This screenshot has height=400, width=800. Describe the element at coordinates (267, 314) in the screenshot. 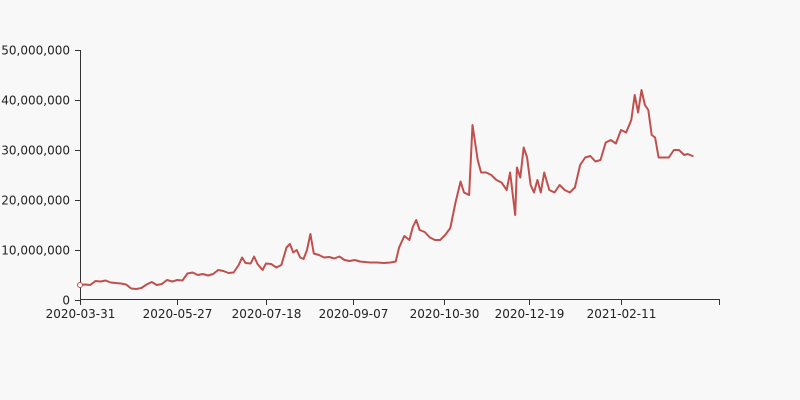

I see `x-tick-label: 2020-07-18` at that location.